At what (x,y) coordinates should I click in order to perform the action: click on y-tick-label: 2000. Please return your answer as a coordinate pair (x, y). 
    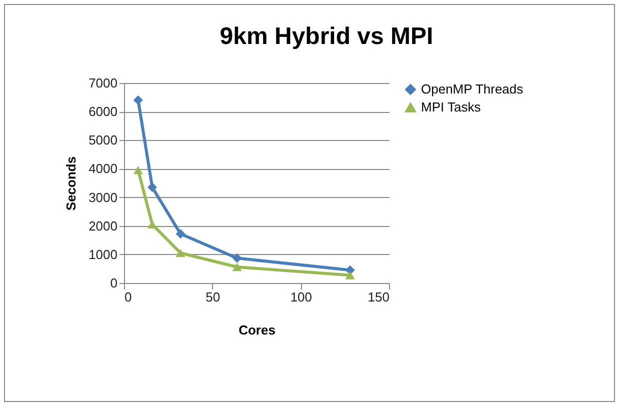
    Looking at the image, I should click on (103, 226).